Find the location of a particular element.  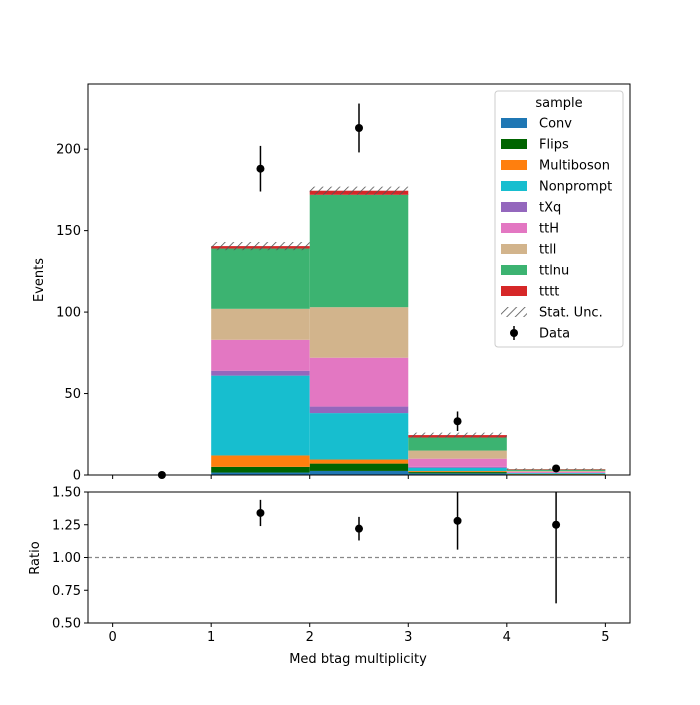

ratio-y-tick-label: 1.00 is located at coordinates (66, 558).